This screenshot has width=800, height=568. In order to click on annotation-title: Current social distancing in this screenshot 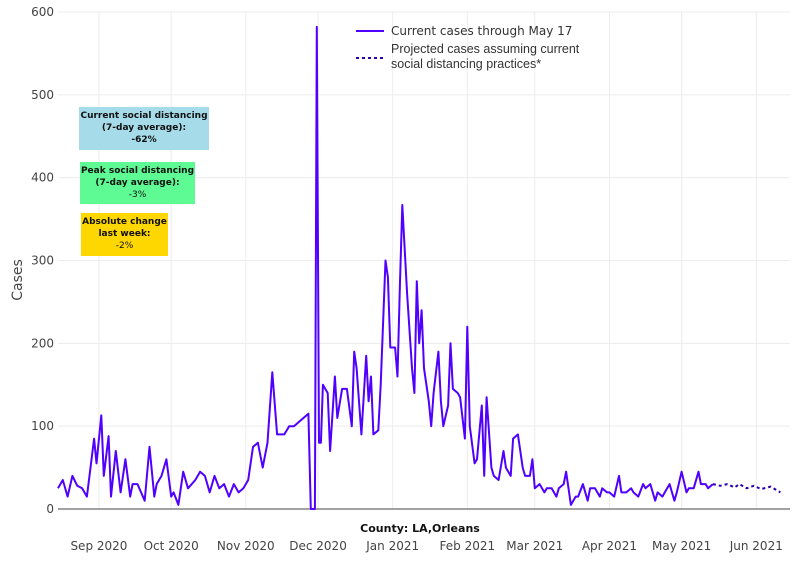, I will do `click(144, 116)`.